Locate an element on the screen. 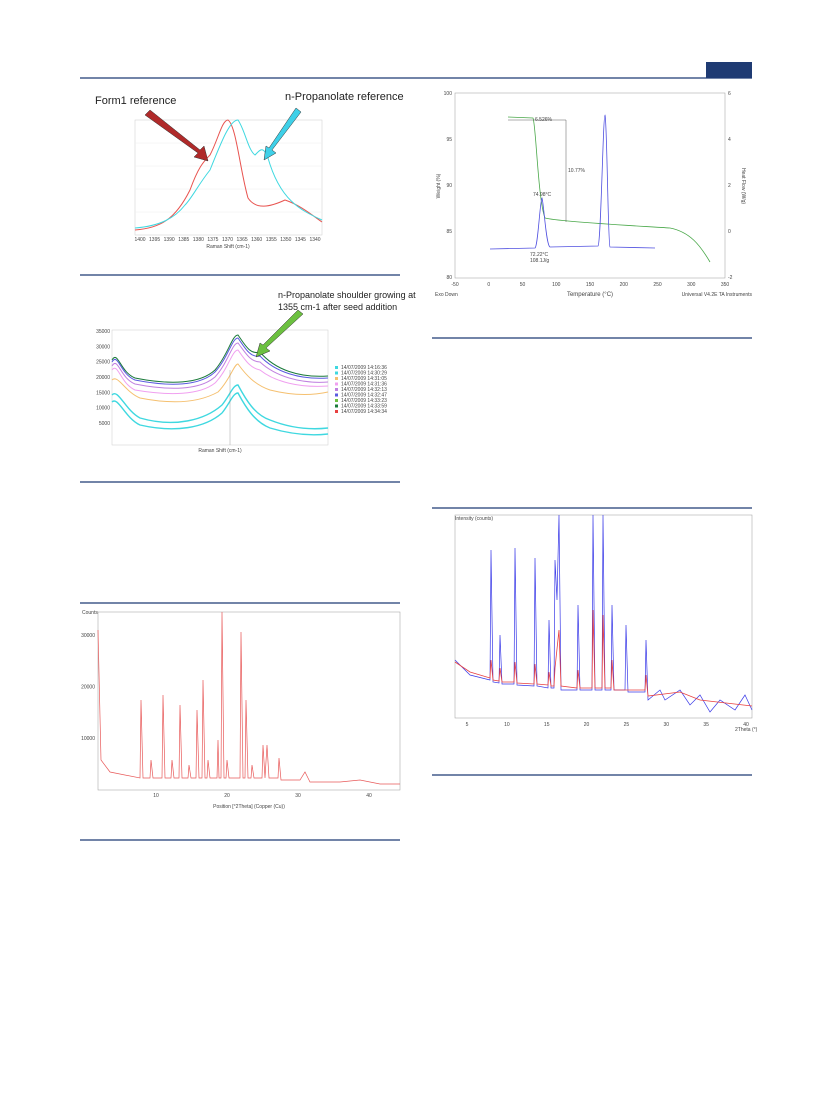 This screenshot has width=833, height=1096. y-axis-title: Heat Flow (W/g) is located at coordinates (743, 186).